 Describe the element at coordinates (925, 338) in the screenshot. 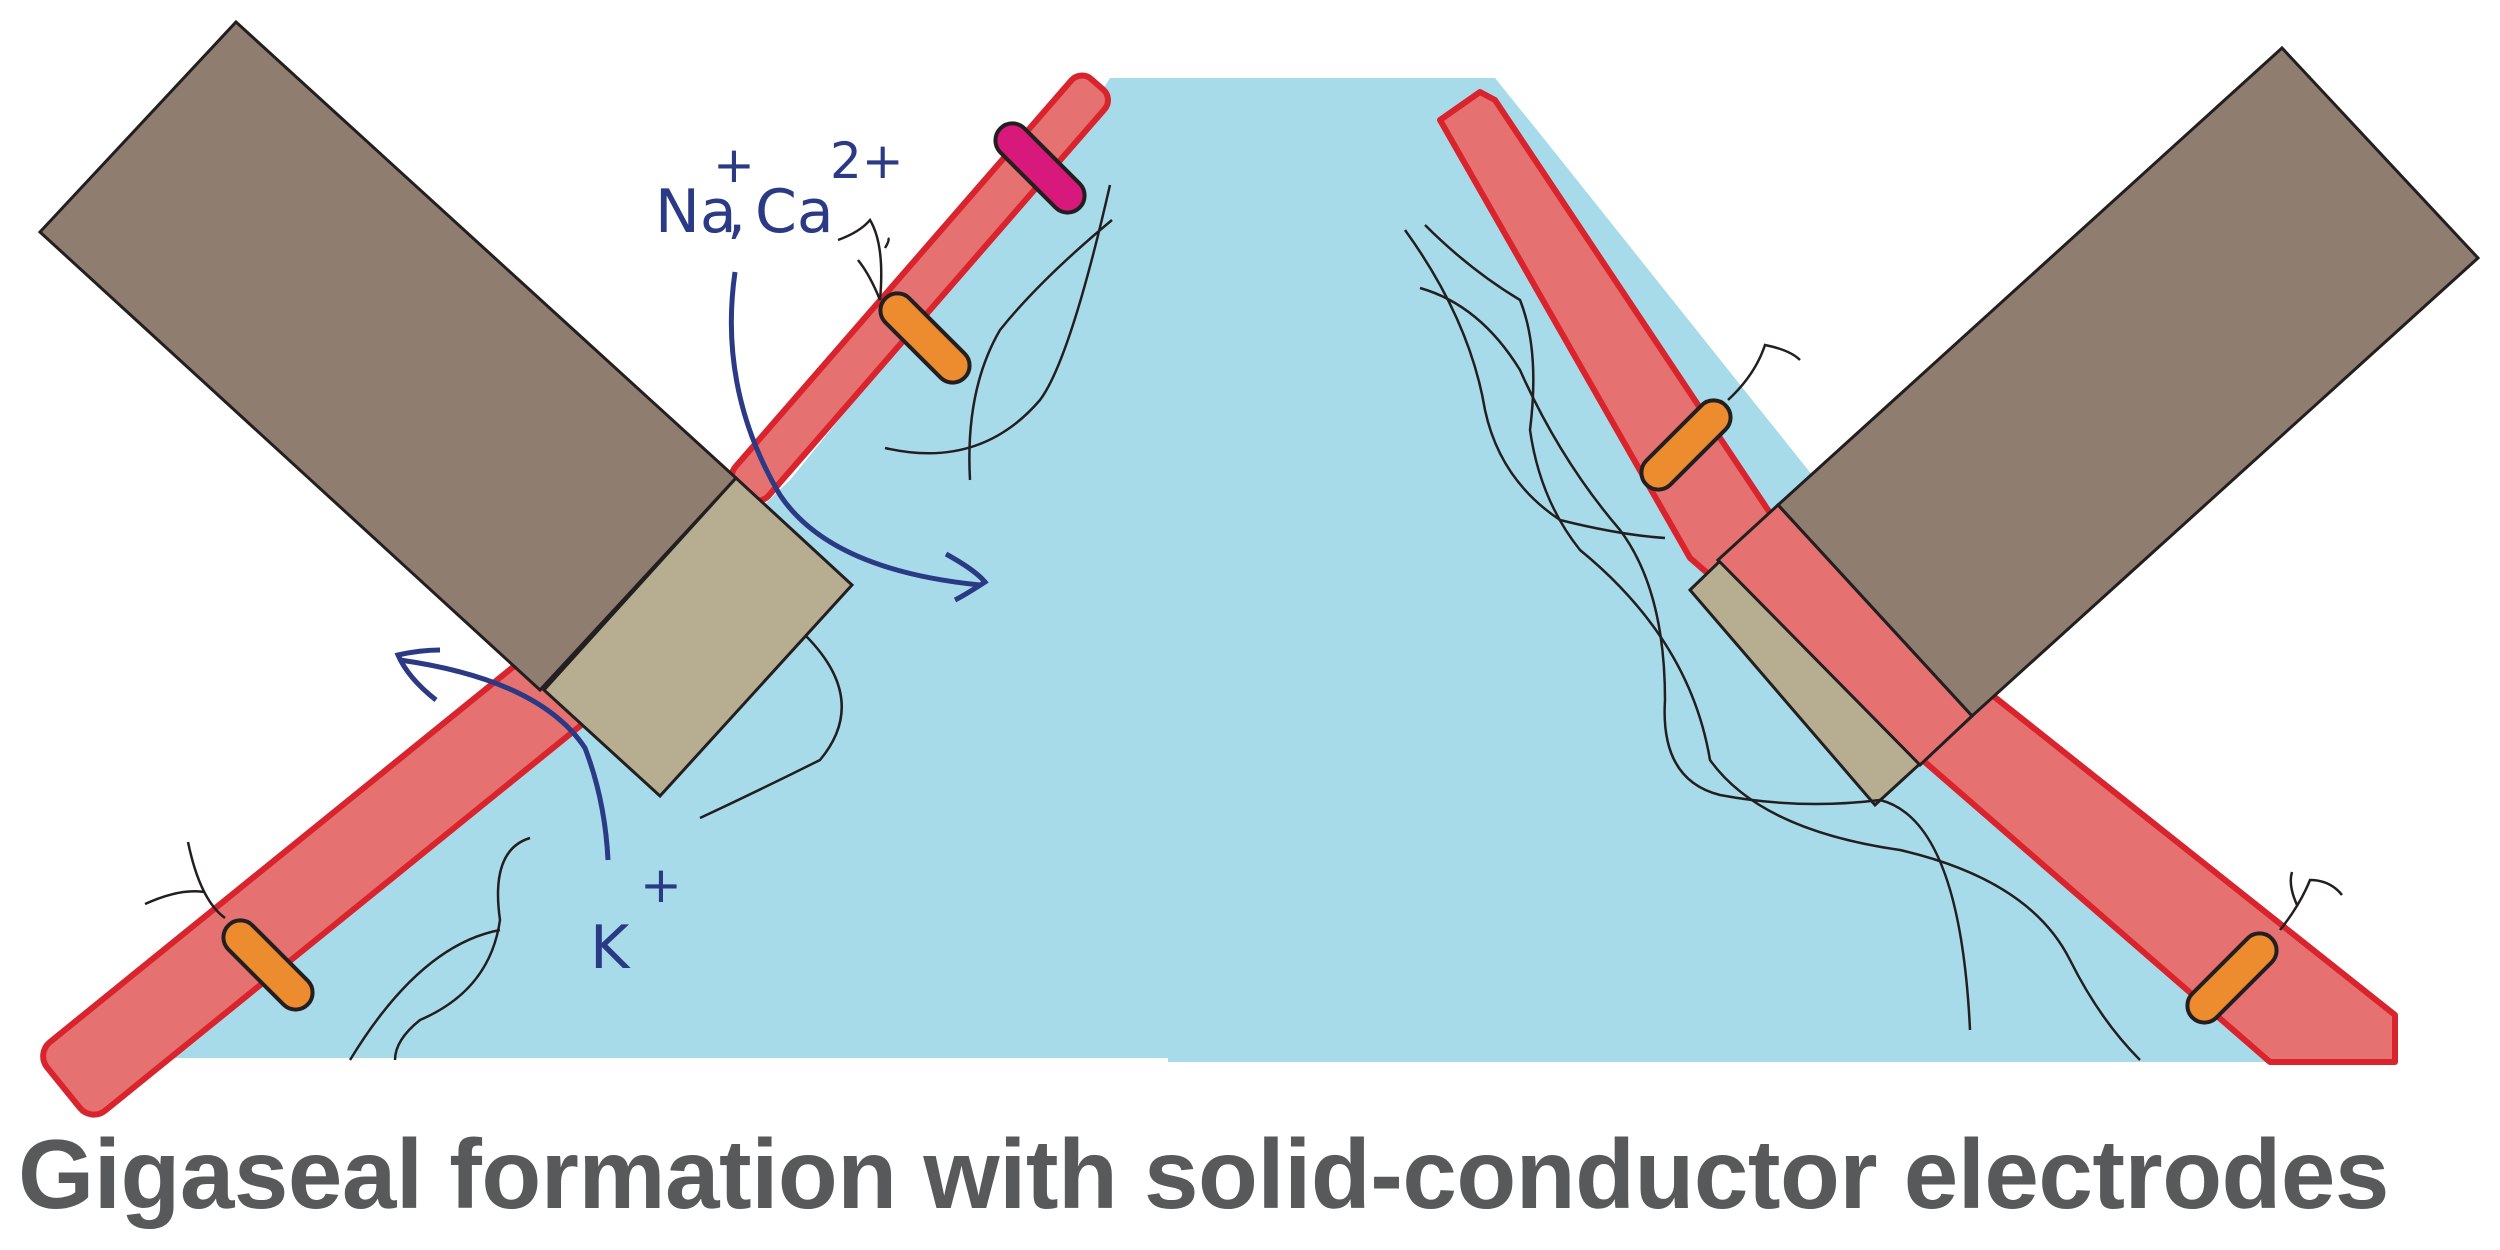

I see `channel-upper-left-orange` at that location.